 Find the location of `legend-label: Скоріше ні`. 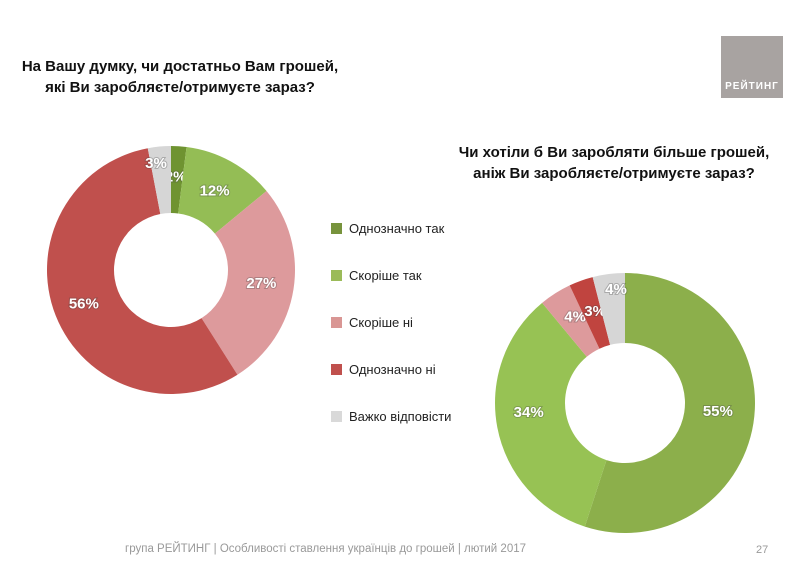

legend-label: Скоріше ні is located at coordinates (381, 322).